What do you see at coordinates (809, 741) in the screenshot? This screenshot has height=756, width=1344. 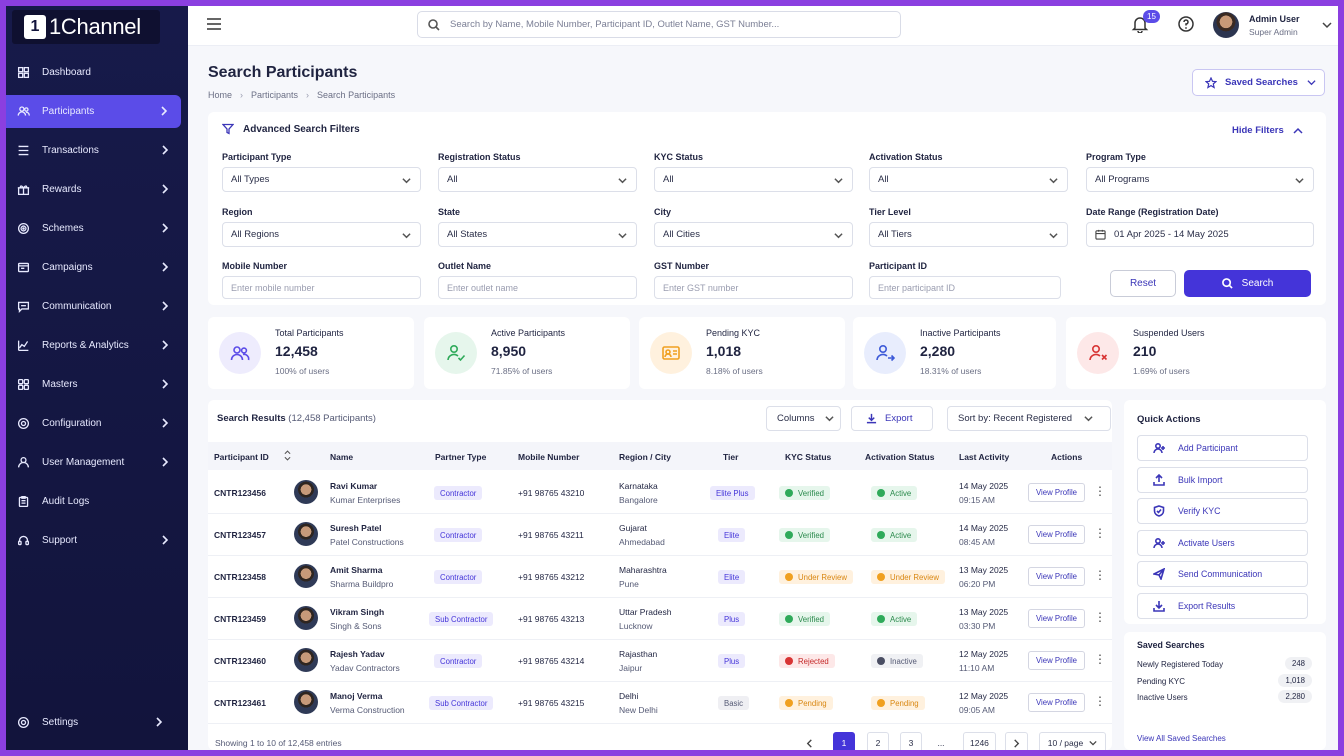 I see `chevron-left-icon` at bounding box center [809, 741].